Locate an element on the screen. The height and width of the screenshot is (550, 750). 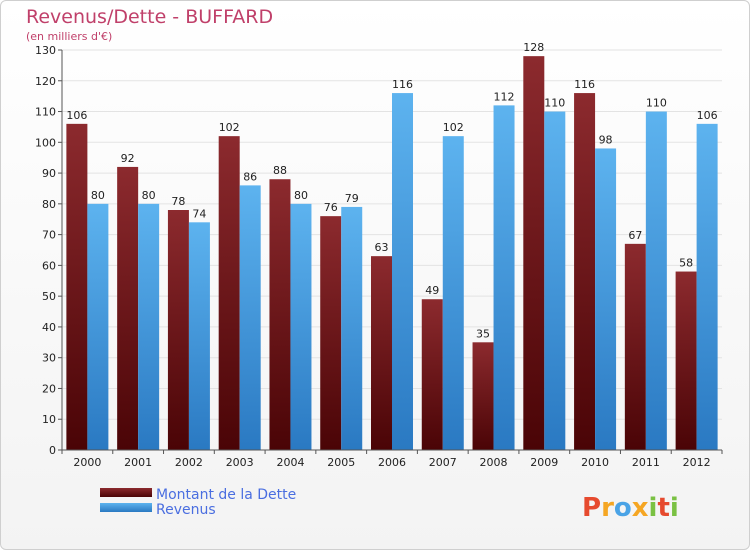
legend: Montant de la Dette Revenus is located at coordinates (198, 502).